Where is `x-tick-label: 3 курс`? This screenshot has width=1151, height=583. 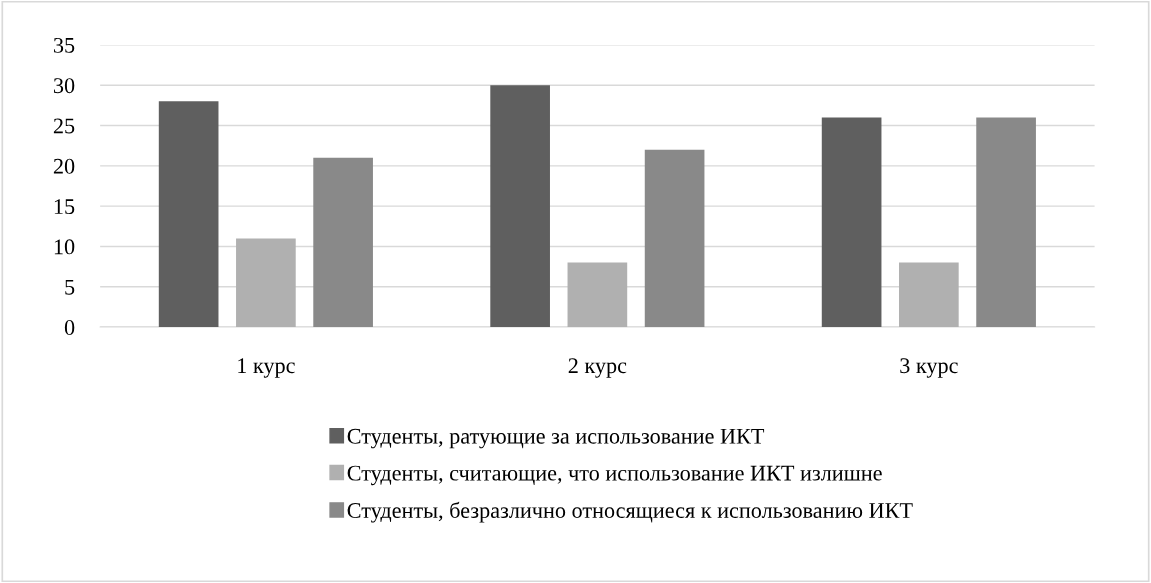
x-tick-label: 3 курс is located at coordinates (929, 368).